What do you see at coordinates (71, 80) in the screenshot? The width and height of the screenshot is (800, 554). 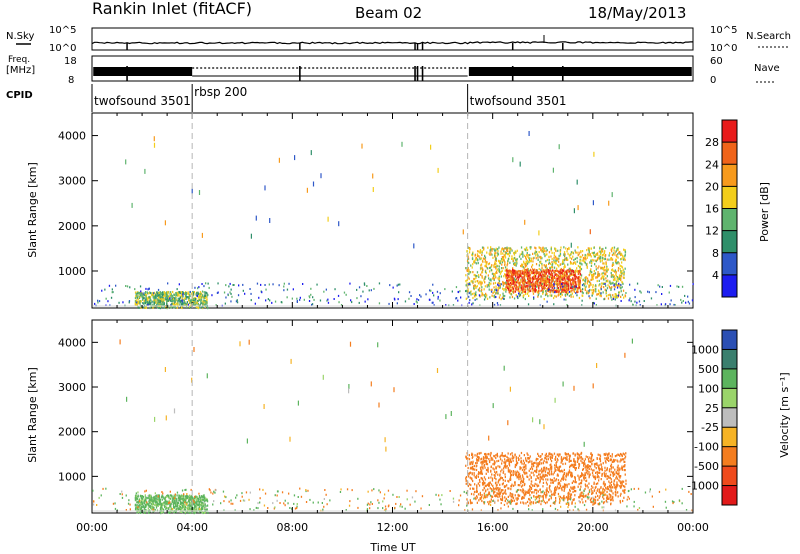 I see `freq-tick-bottom: 8` at bounding box center [71, 80].